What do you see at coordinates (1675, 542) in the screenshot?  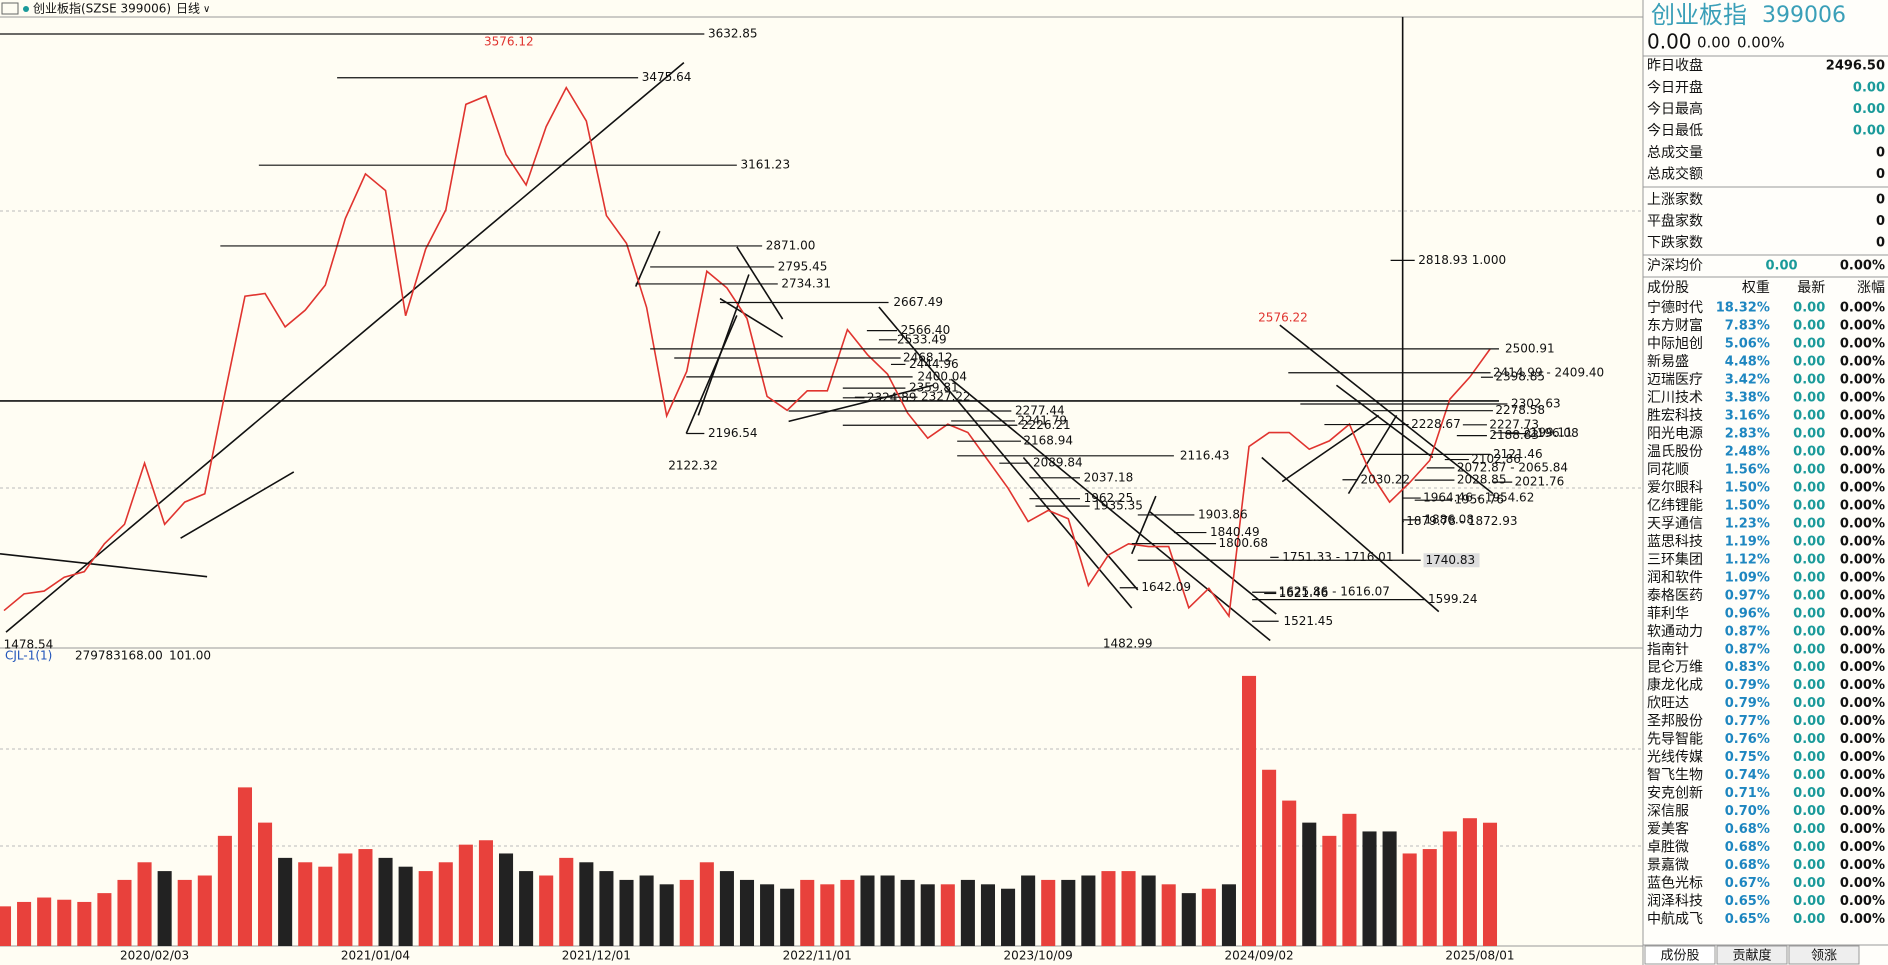 I see `stock-name: 蓝思科技` at bounding box center [1675, 542].